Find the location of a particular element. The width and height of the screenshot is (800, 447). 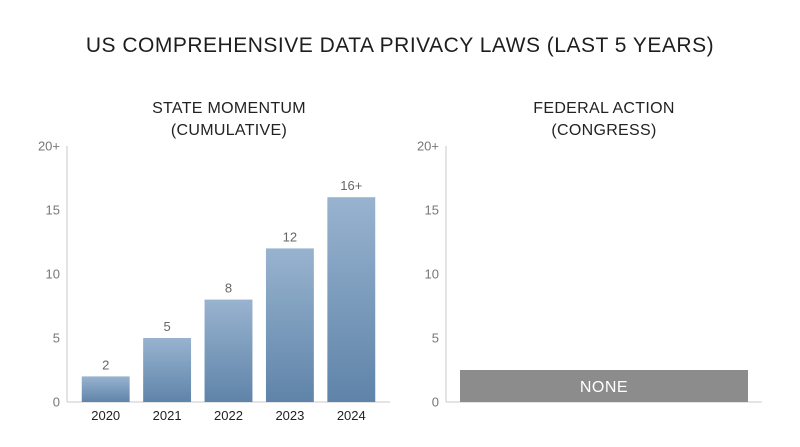

state-category-label-2023: 2023 is located at coordinates (289, 415).